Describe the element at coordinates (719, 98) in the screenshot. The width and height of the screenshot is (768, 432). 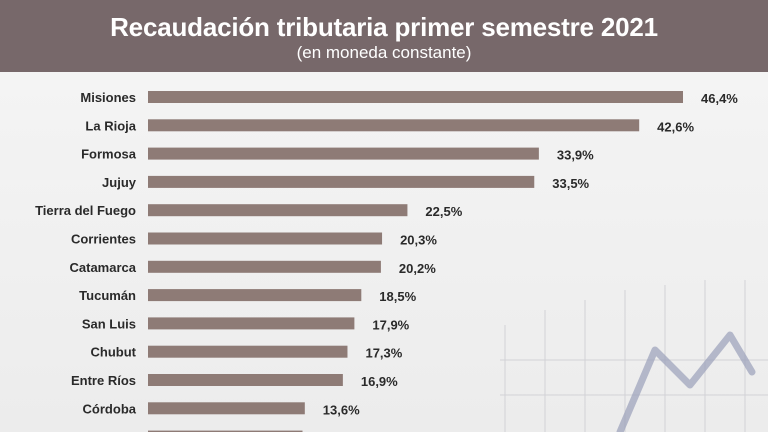
I see `value-label: 46,4%` at that location.